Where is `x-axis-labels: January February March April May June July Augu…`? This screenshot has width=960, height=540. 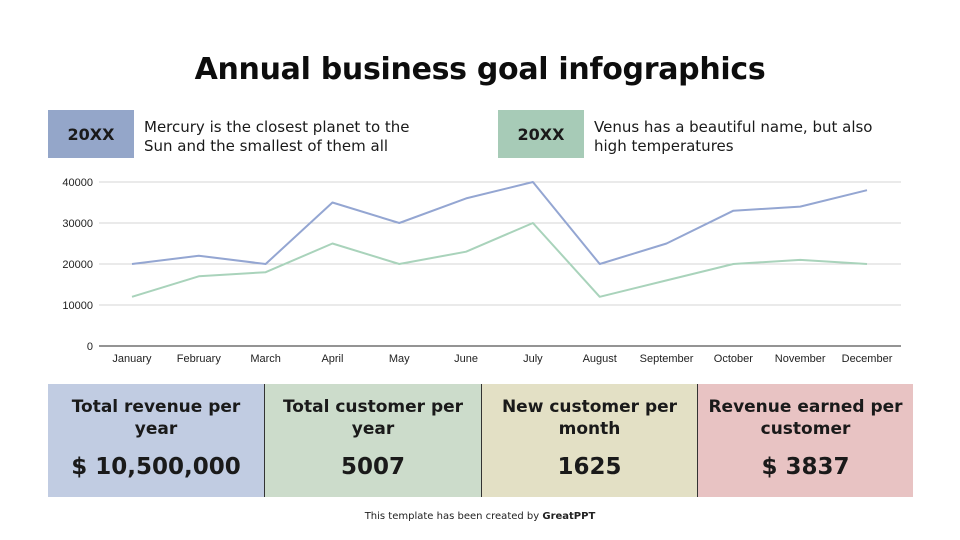
x-axis-labels: January February March April May June July Augu… is located at coordinates (502, 359).